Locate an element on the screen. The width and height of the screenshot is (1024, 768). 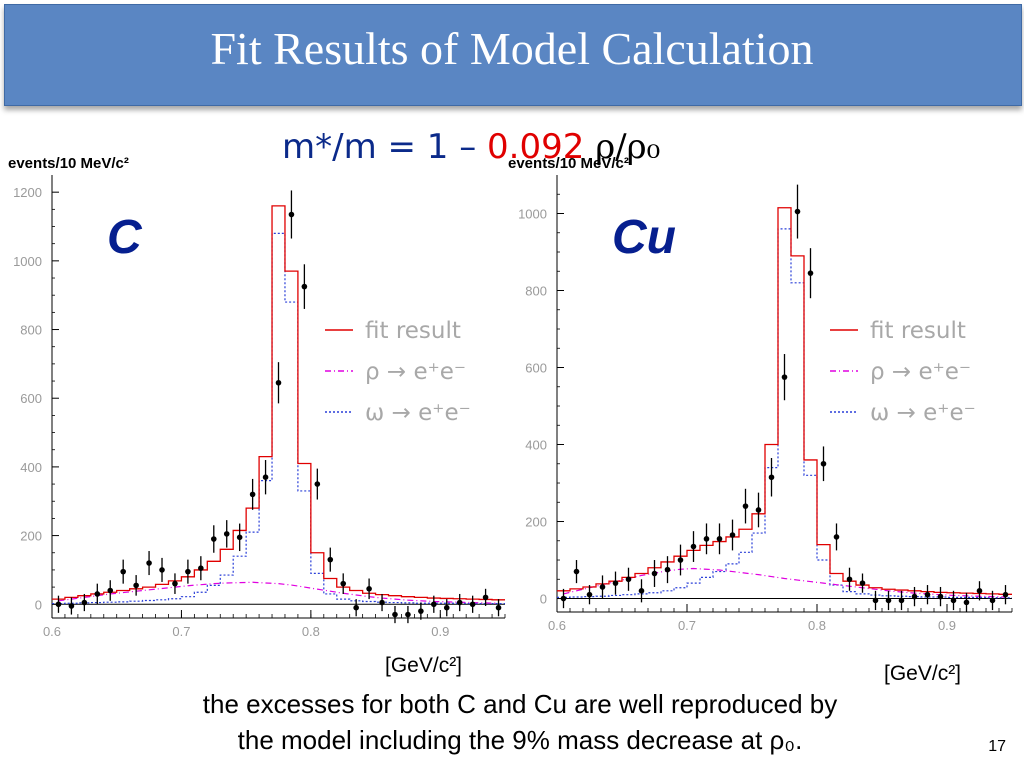
nucleus-label-cu: Cu is located at coordinates (644, 237).